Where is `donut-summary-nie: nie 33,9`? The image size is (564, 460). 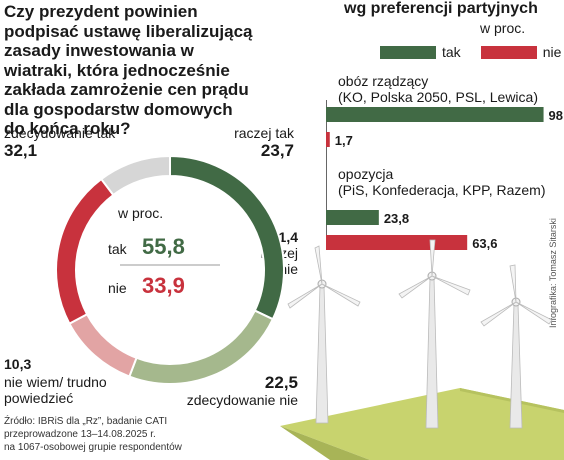
donut-summary-nie: nie 33,9 is located at coordinates (146, 286).